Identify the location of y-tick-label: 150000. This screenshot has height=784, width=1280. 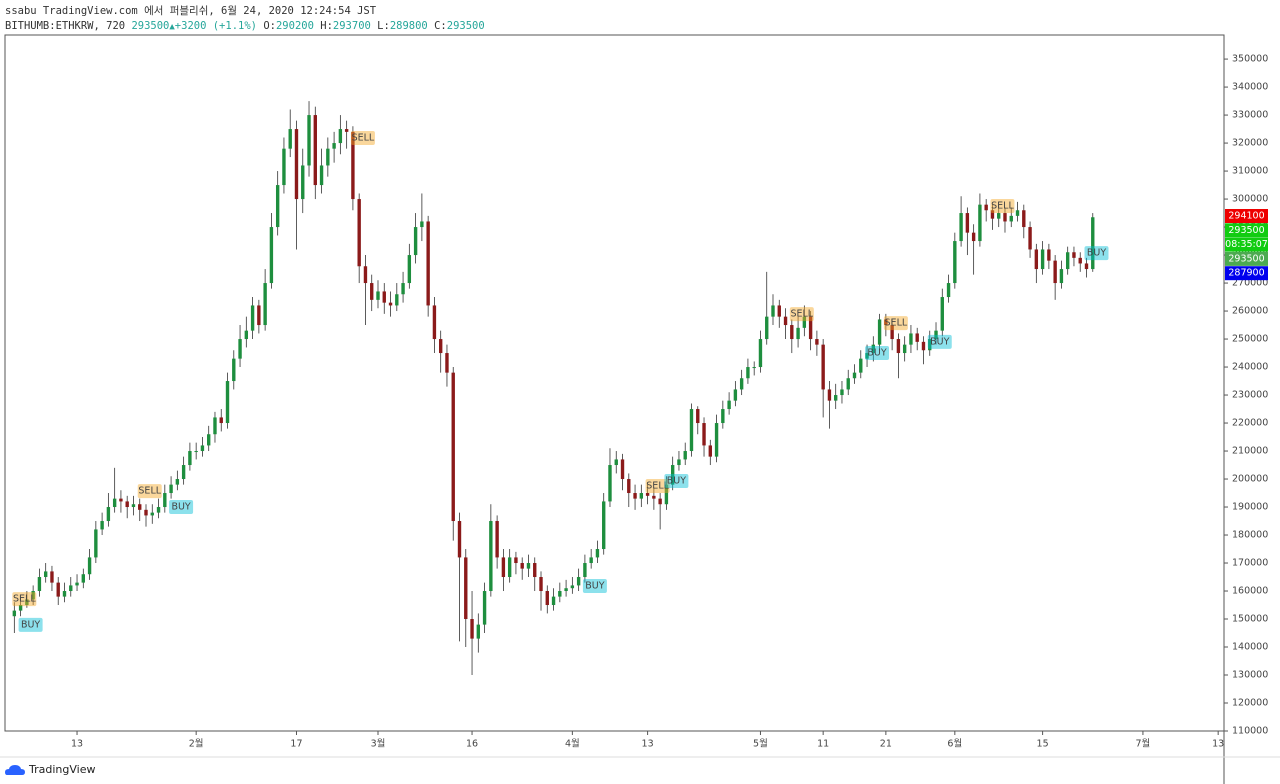
(1250, 619).